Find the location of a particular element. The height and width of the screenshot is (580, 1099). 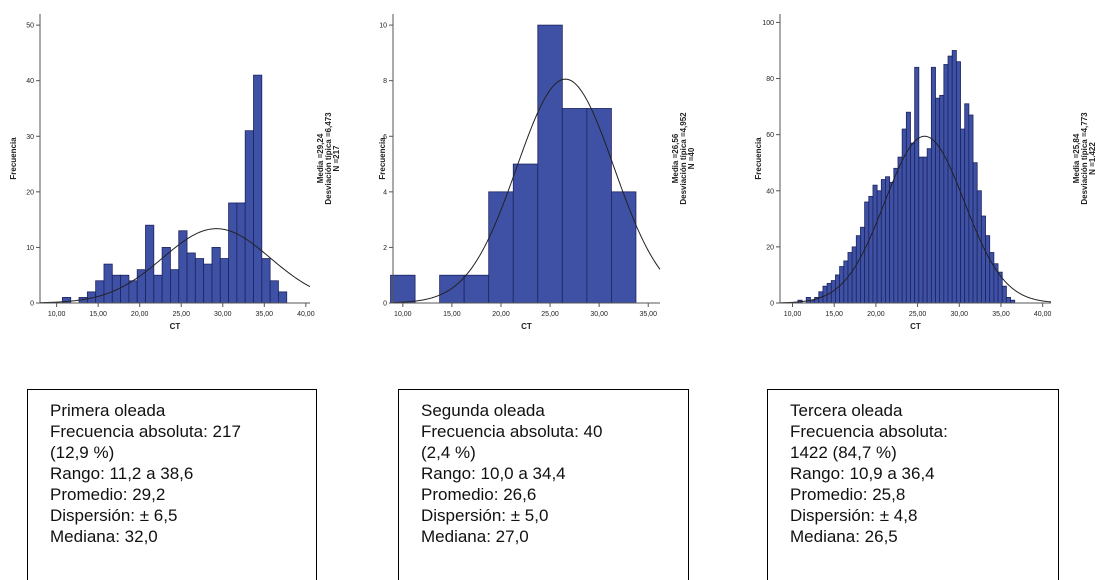

box-porcentaje: (12,9 %) is located at coordinates (82, 452).